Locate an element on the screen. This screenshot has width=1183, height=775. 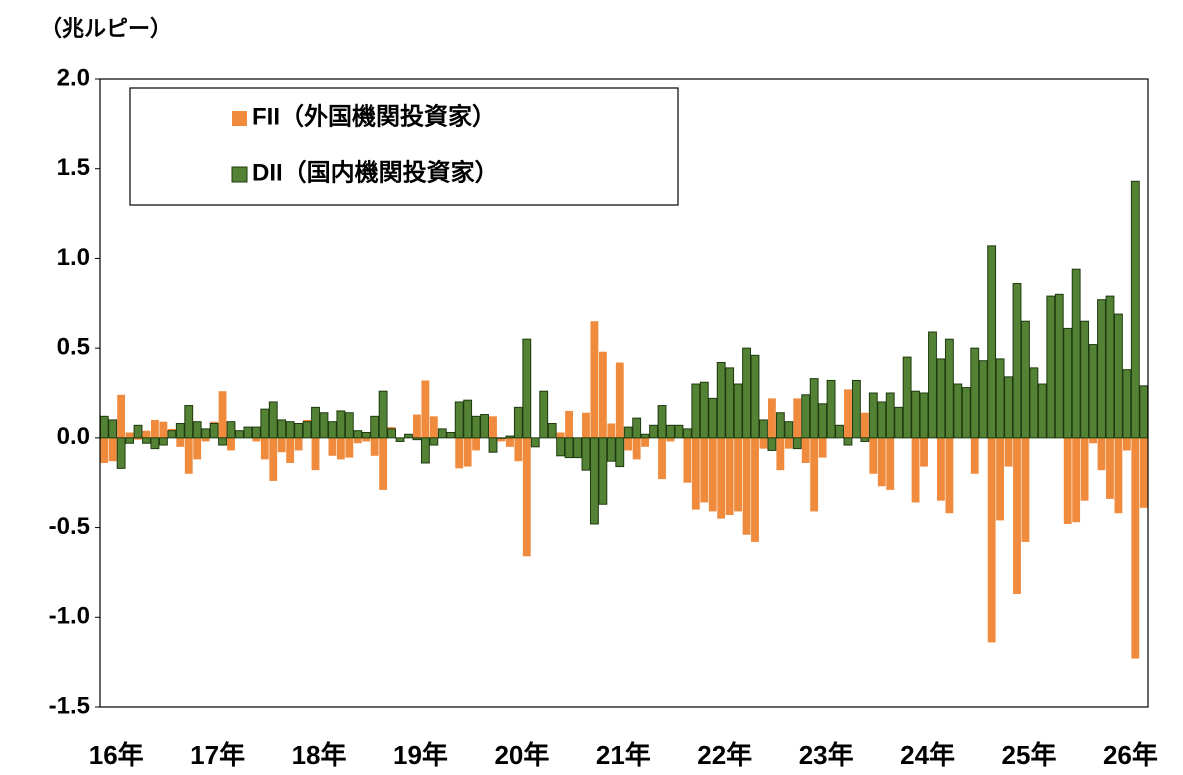
x-tick-label: 16年 is located at coordinates (116, 755).